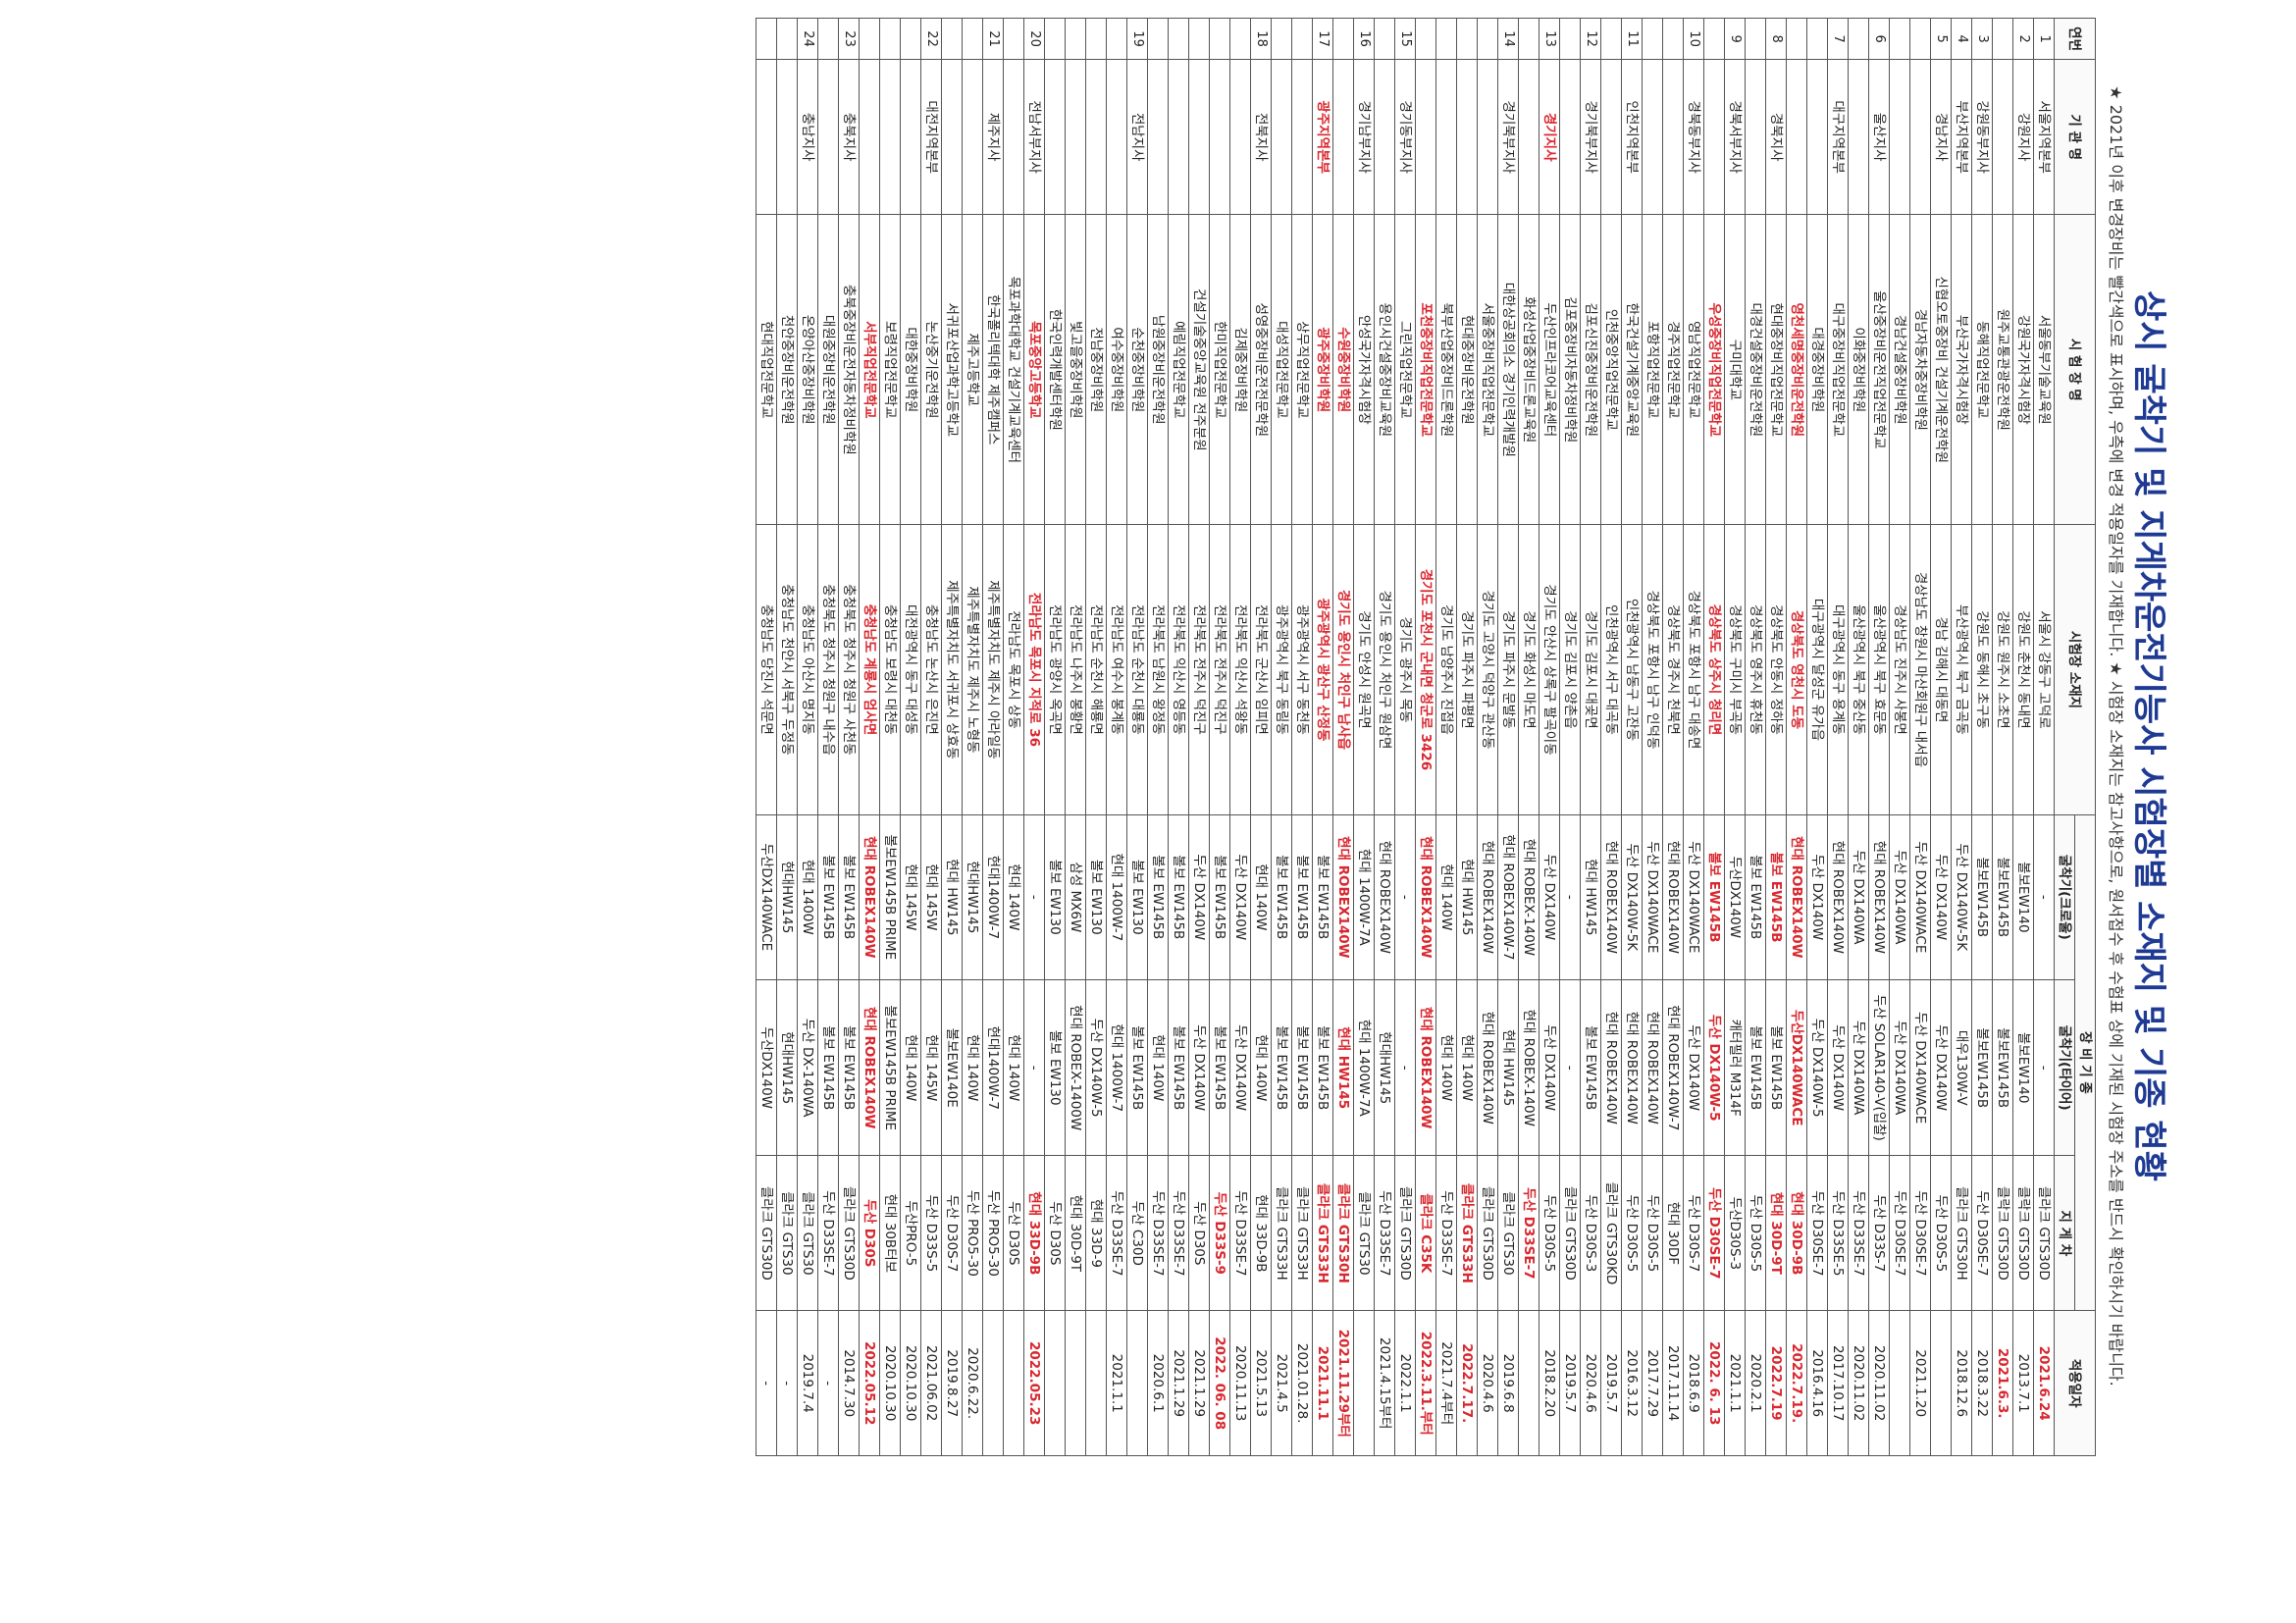 Image resolution: width=2296 pixels, height=1623 pixels. What do you see at coordinates (1776, 39) in the screenshot?
I see `cell-no: 8` at bounding box center [1776, 39].